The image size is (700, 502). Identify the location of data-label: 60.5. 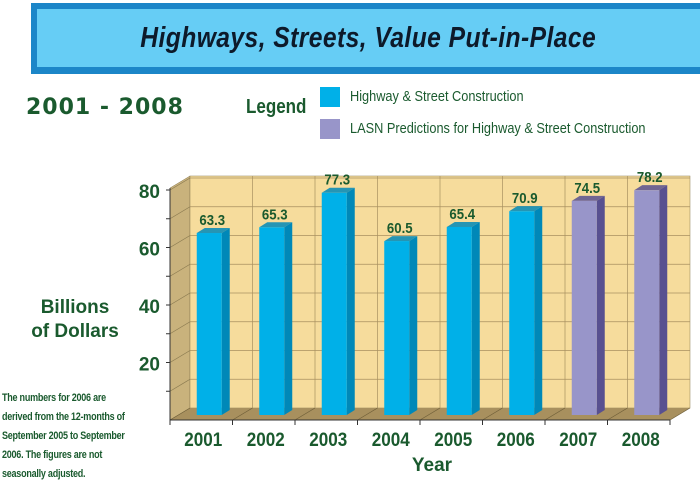
(400, 227).